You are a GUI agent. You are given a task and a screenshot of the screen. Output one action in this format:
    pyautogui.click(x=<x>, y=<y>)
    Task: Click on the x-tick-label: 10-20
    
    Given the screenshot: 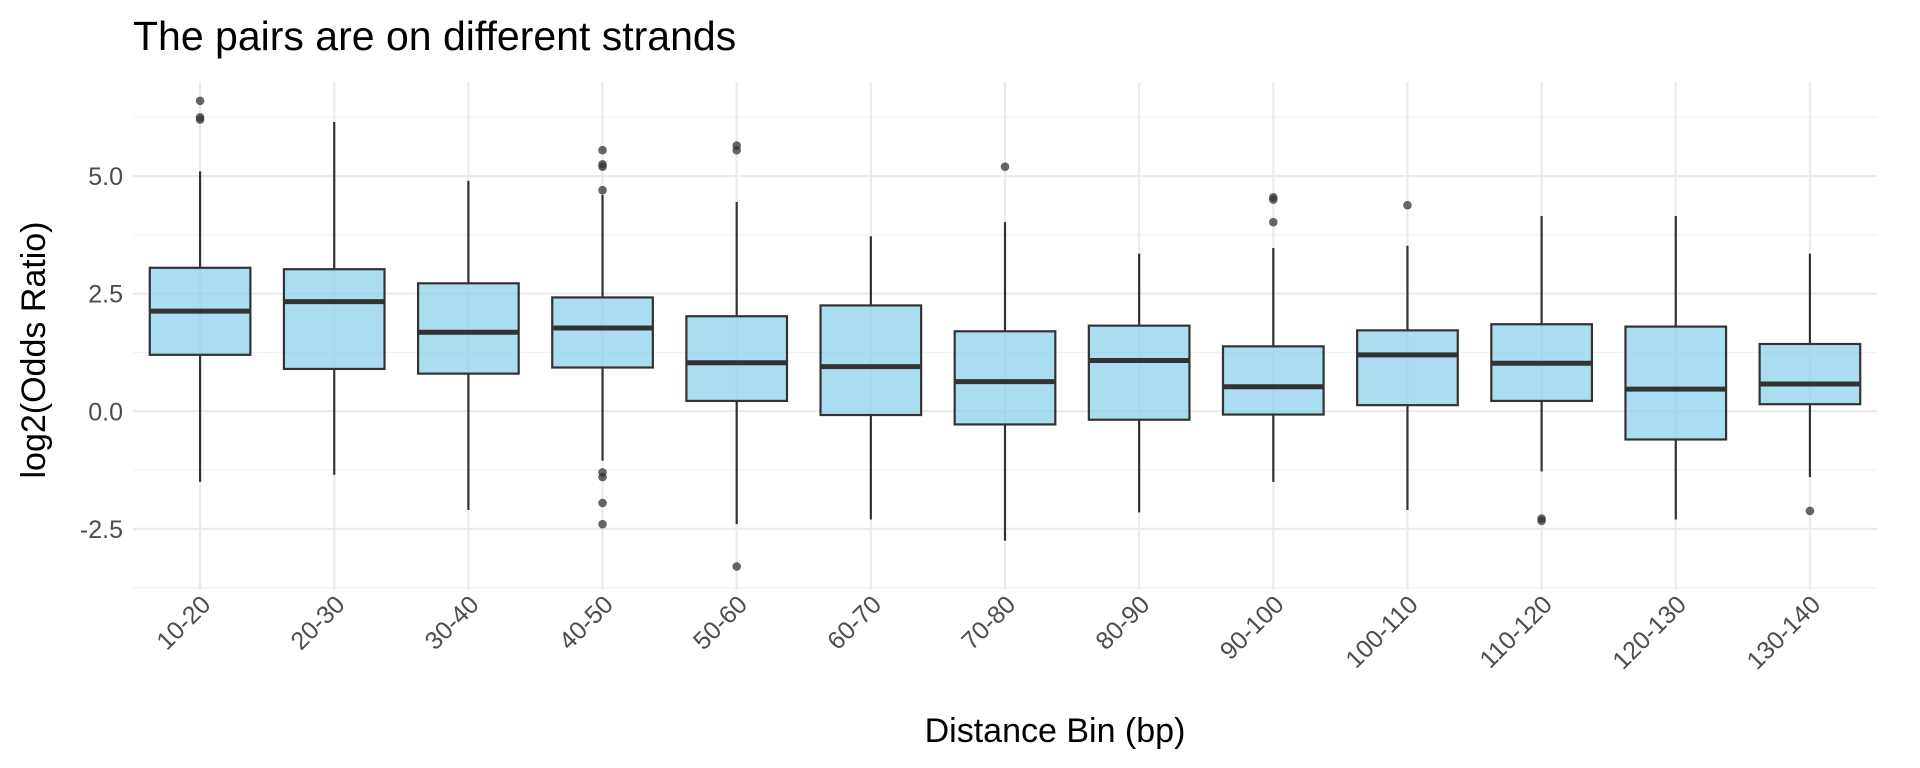 What is the action you would take?
    pyautogui.click(x=183, y=622)
    